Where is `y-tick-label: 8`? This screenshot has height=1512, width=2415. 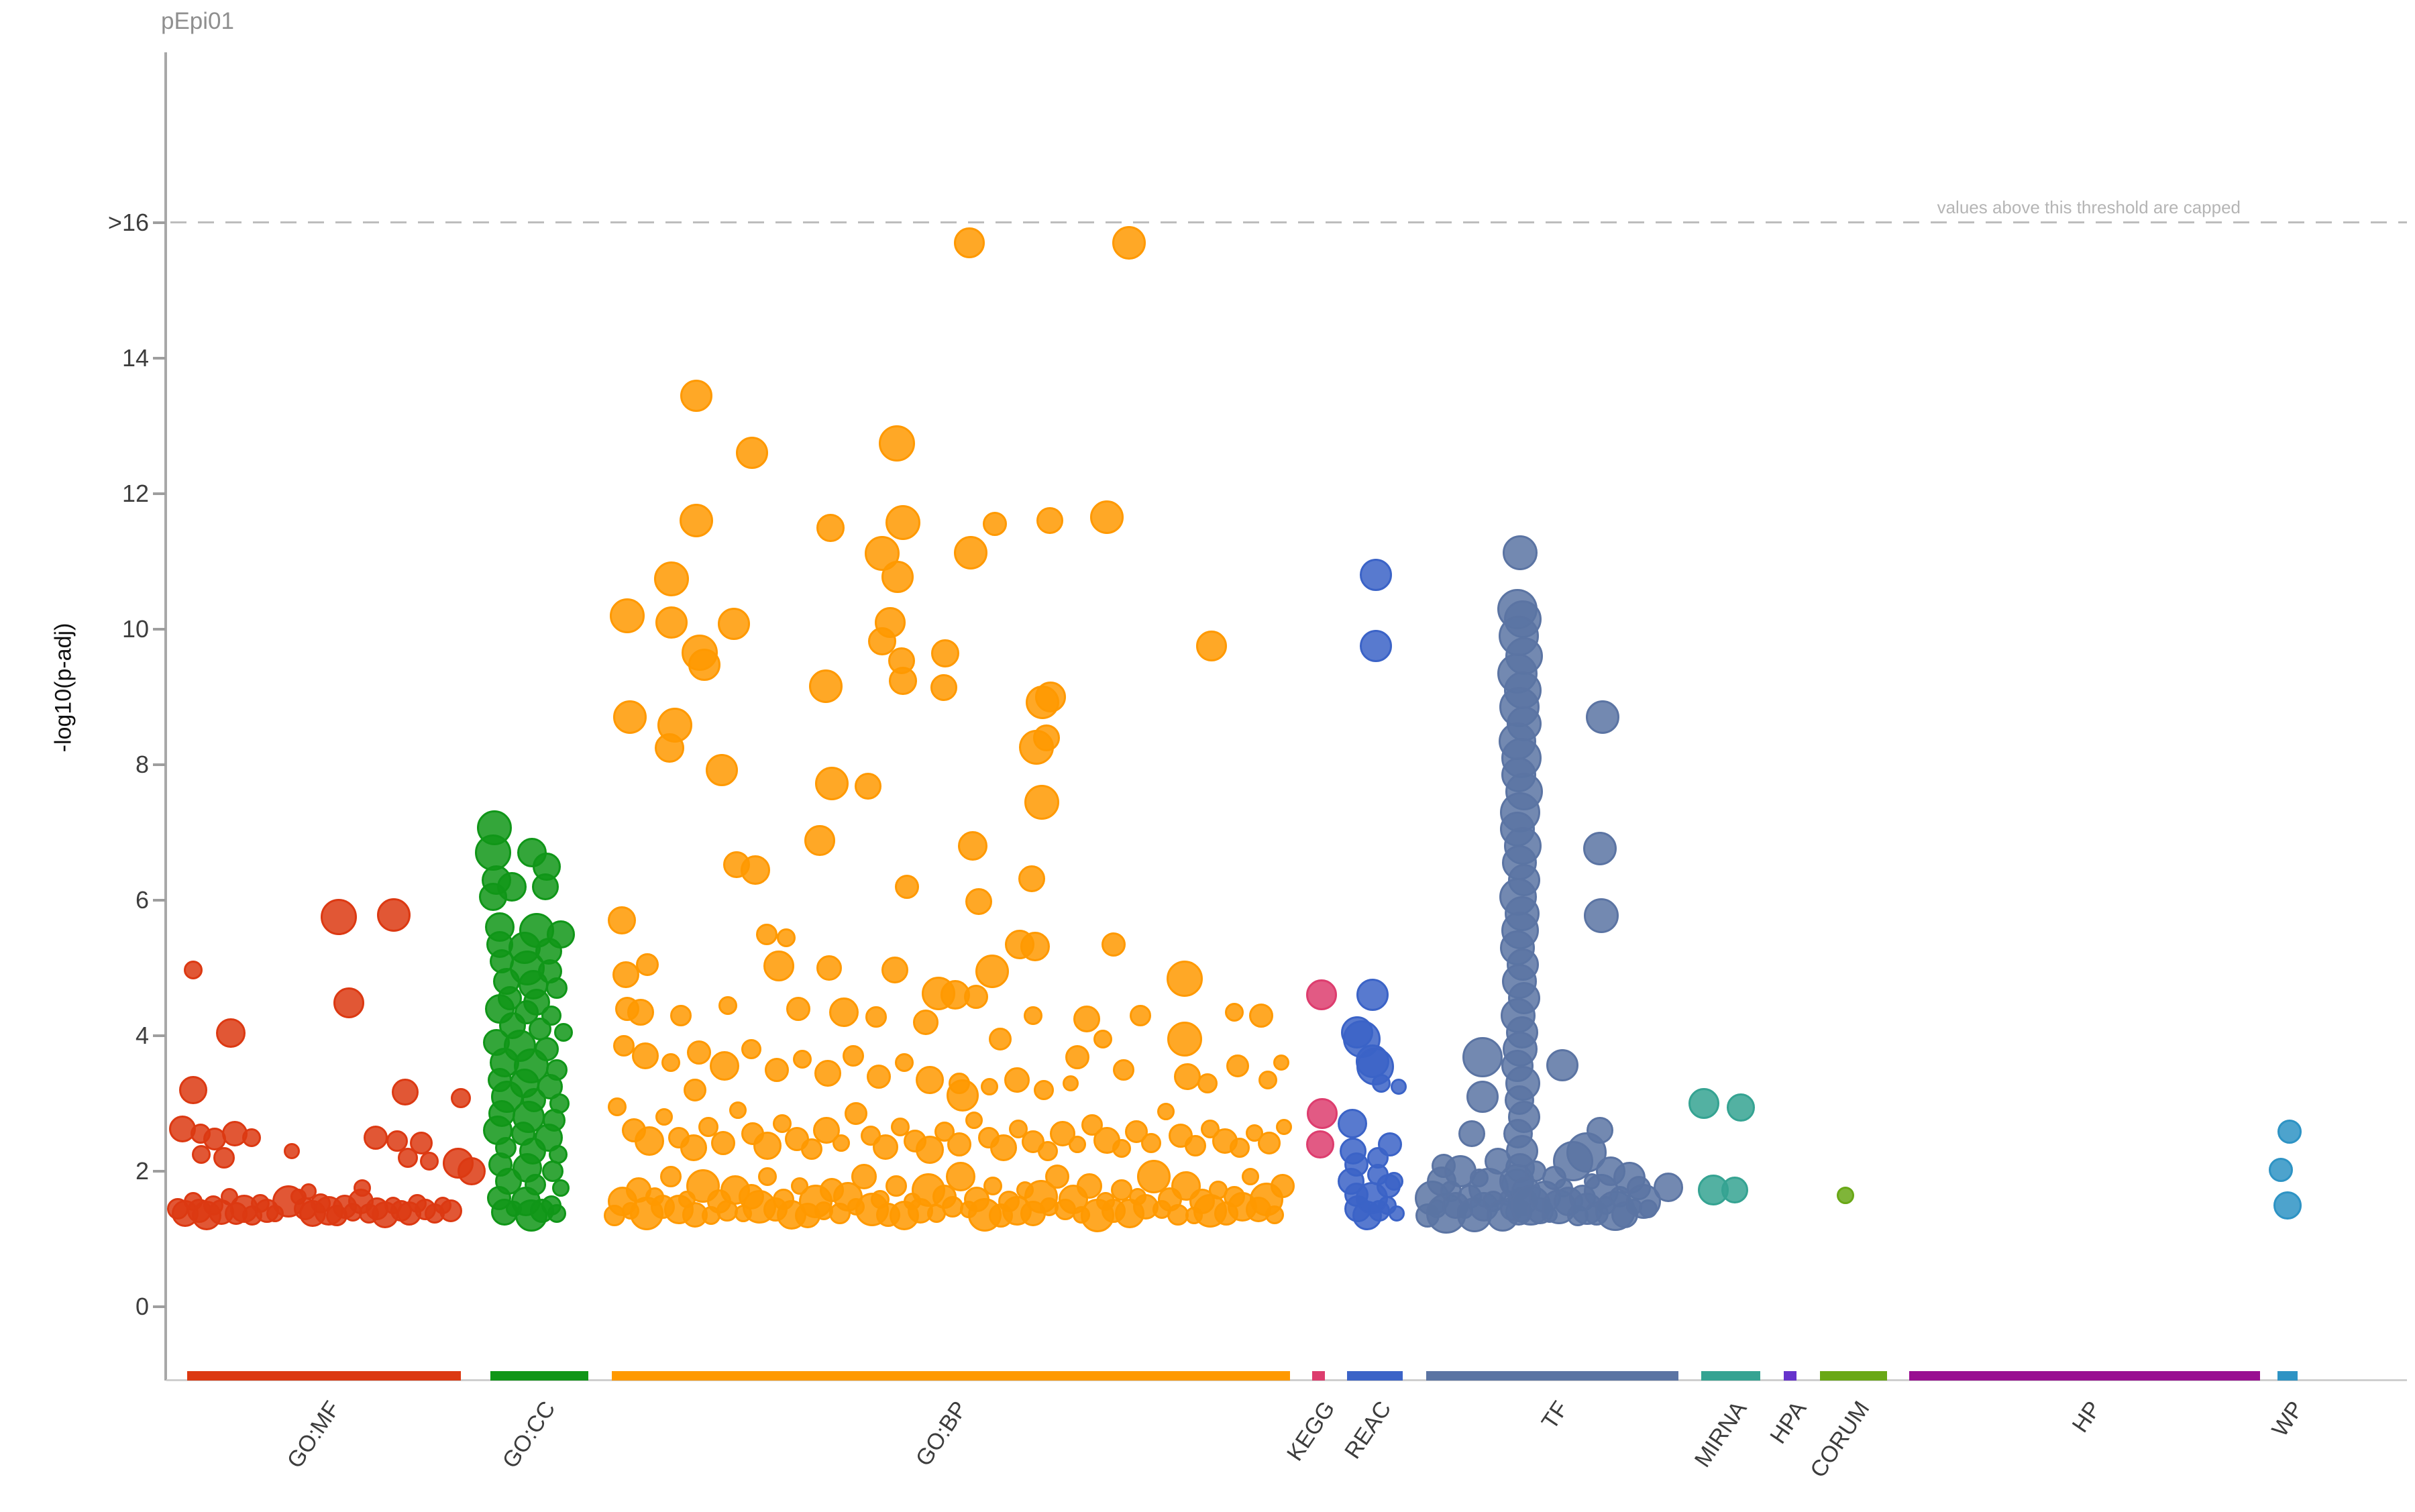
y-tick-label: 8 is located at coordinates (142, 764).